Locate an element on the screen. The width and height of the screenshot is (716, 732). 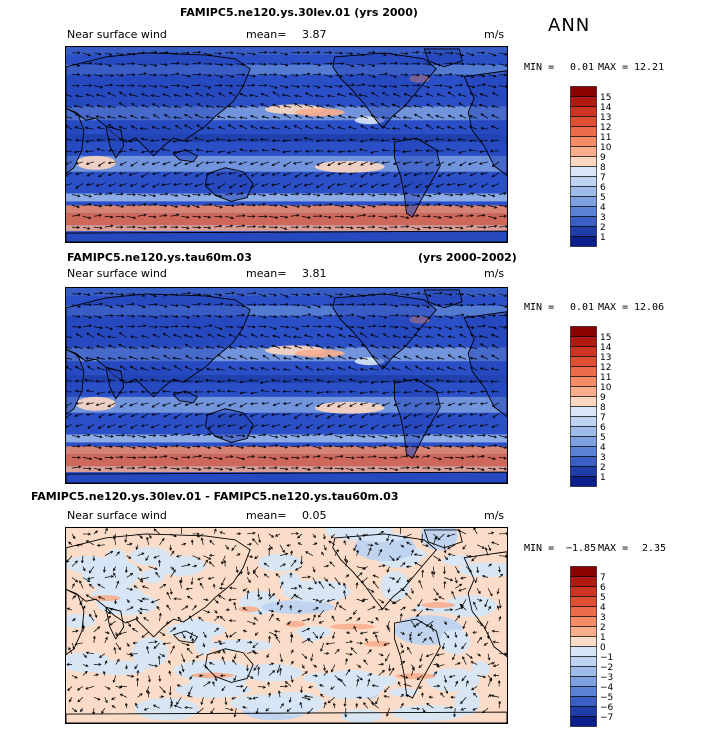
colorbar-level-label: −1 is located at coordinates (606, 658).